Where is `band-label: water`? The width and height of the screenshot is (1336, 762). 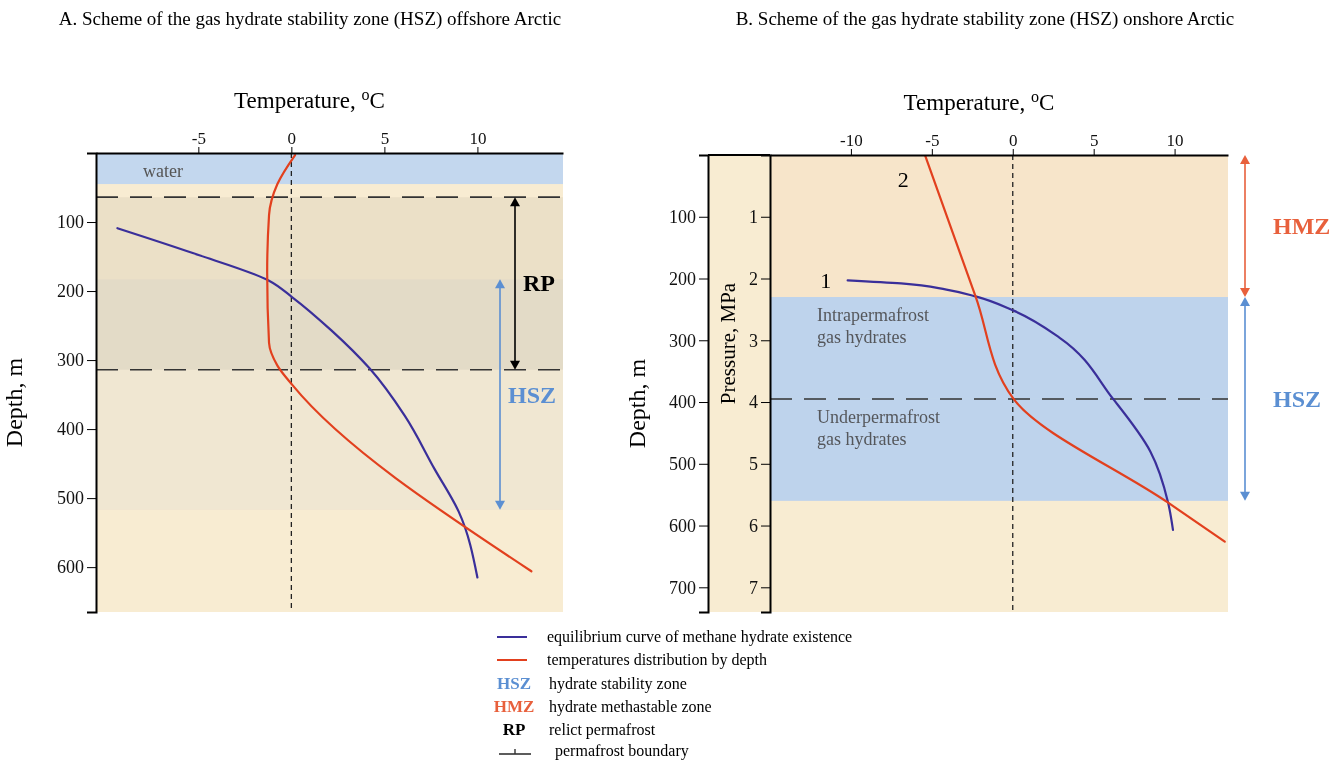 band-label: water is located at coordinates (163, 171).